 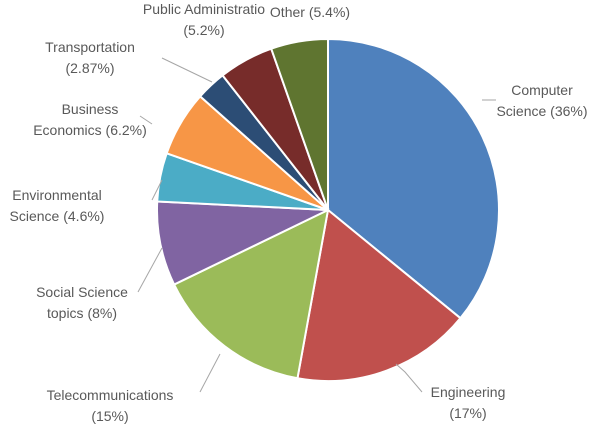 What do you see at coordinates (57, 205) in the screenshot?
I see `slice-label-environmental-science: Environmental Science (4.6%)` at bounding box center [57, 205].